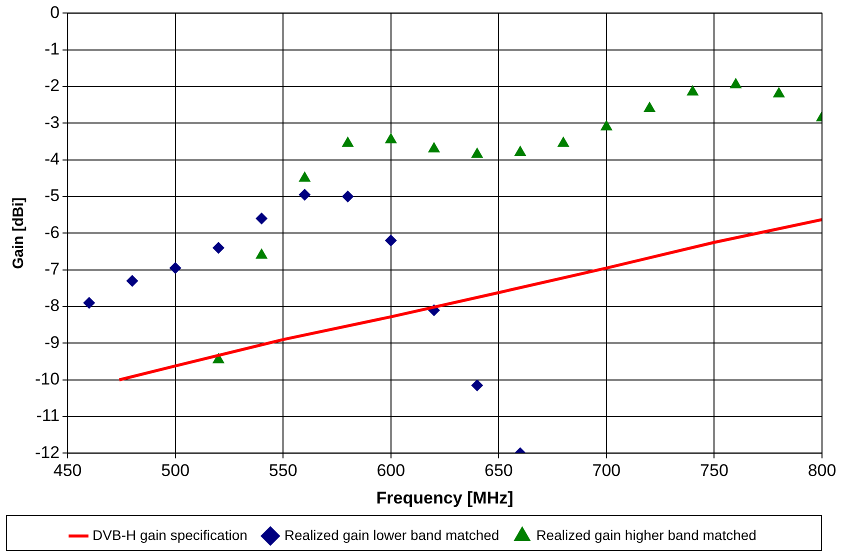 This screenshot has height=553, width=844. Describe the element at coordinates (392, 534) in the screenshot. I see `legend-label: Realized gain lower band matched` at that location.